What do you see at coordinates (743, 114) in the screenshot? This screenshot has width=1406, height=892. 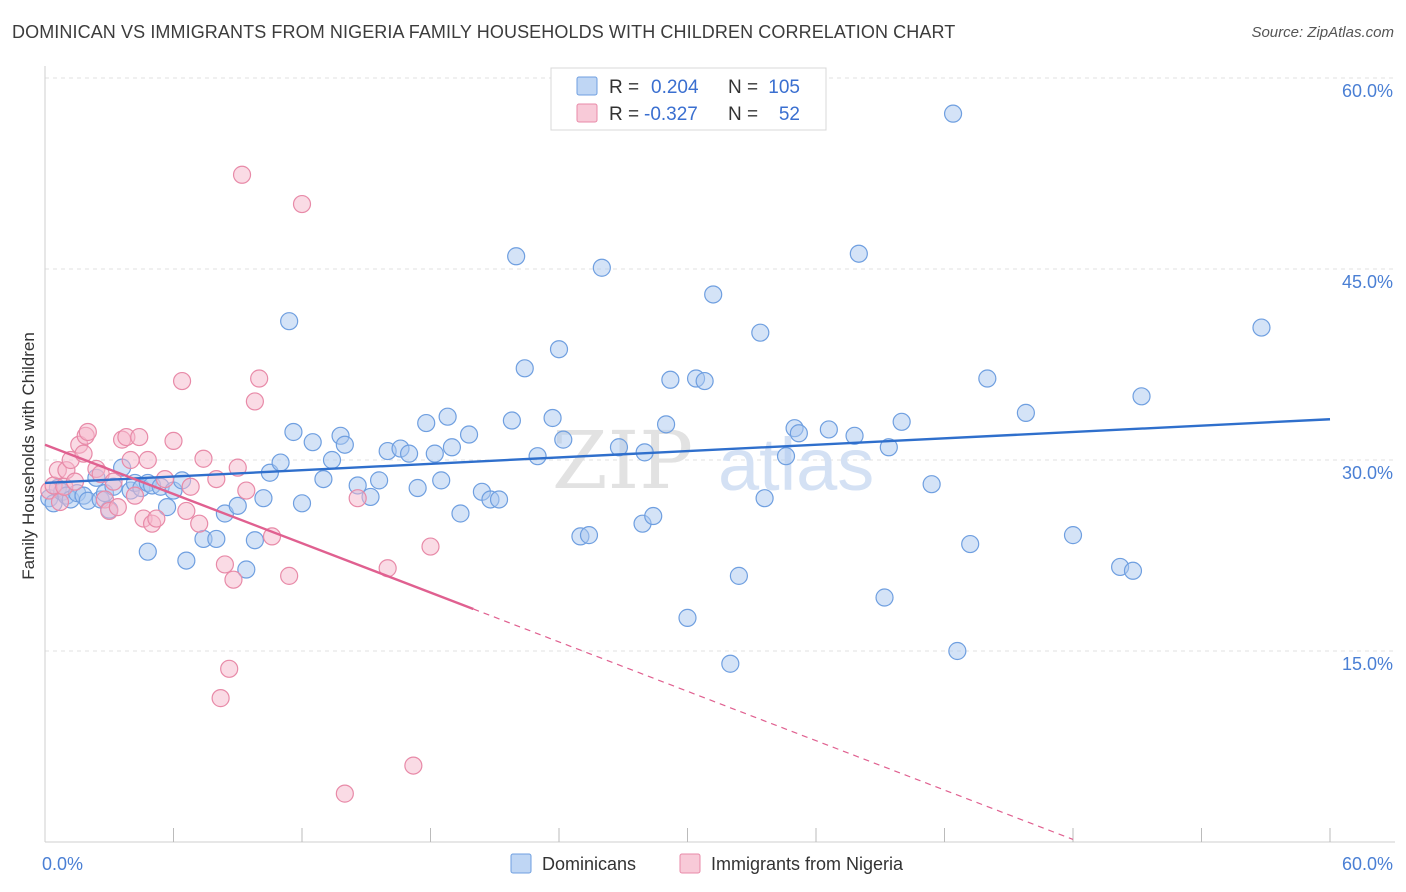 I see `stats-legend-n-label-nigeria: N =` at bounding box center [743, 114].